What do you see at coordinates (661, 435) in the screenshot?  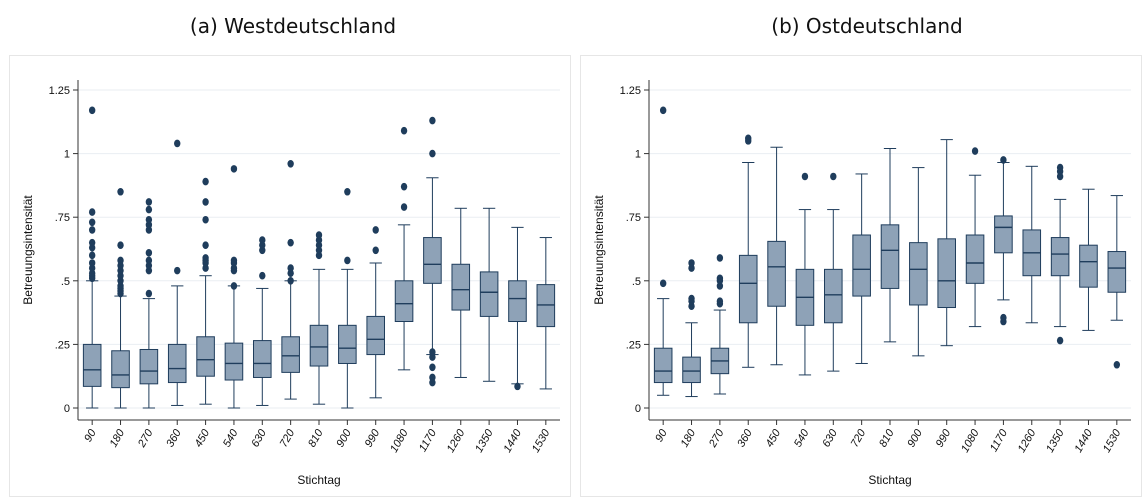 I see `x-tick-label: 90` at bounding box center [661, 435].